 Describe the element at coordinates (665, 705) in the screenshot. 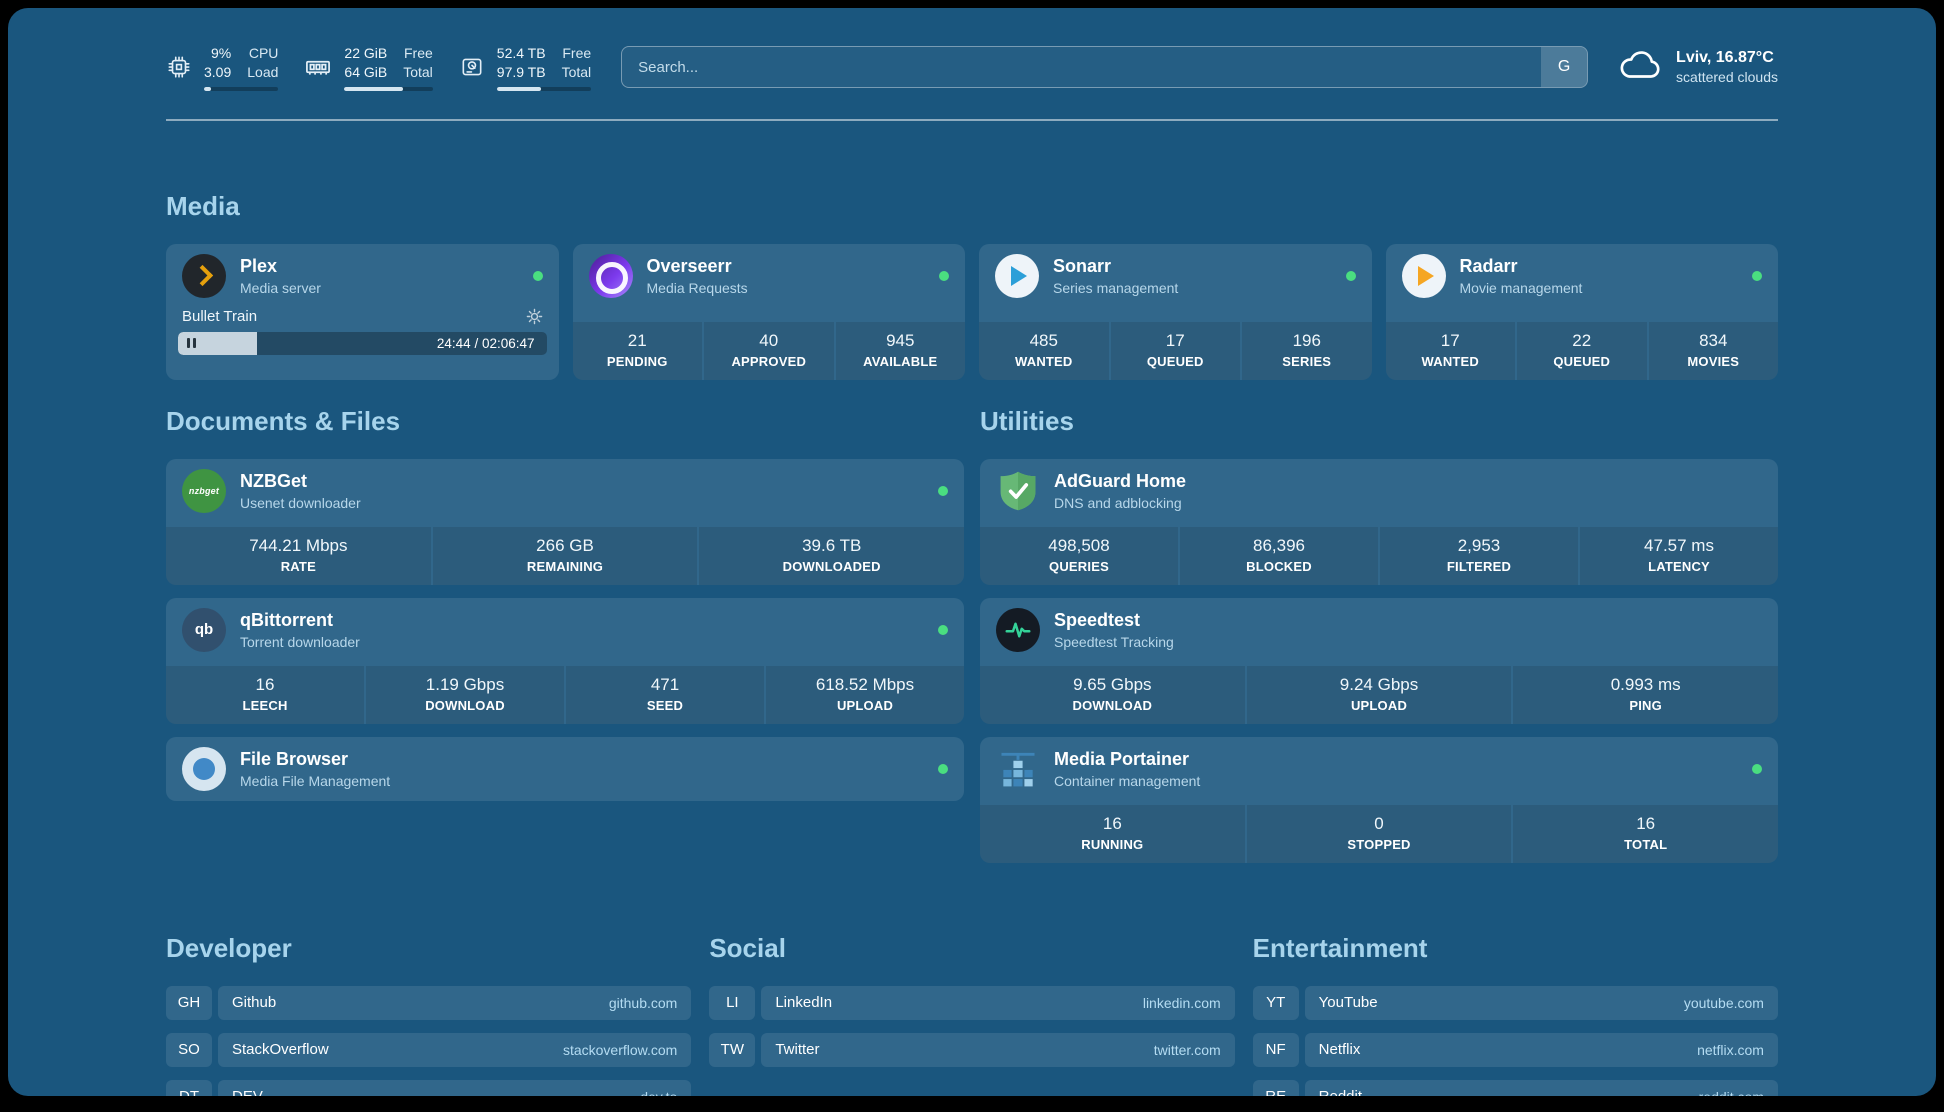

I see `stat-label: SEED` at that location.